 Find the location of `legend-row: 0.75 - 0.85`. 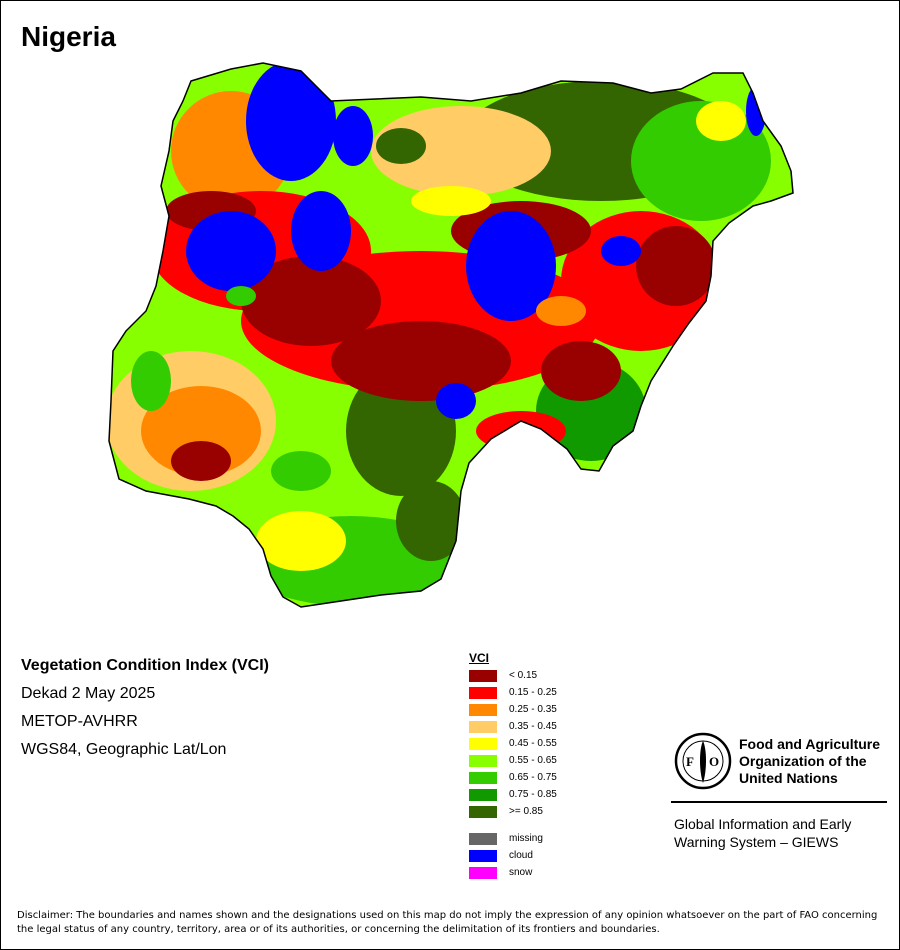

legend-row: 0.75 - 0.85 is located at coordinates (513, 794).